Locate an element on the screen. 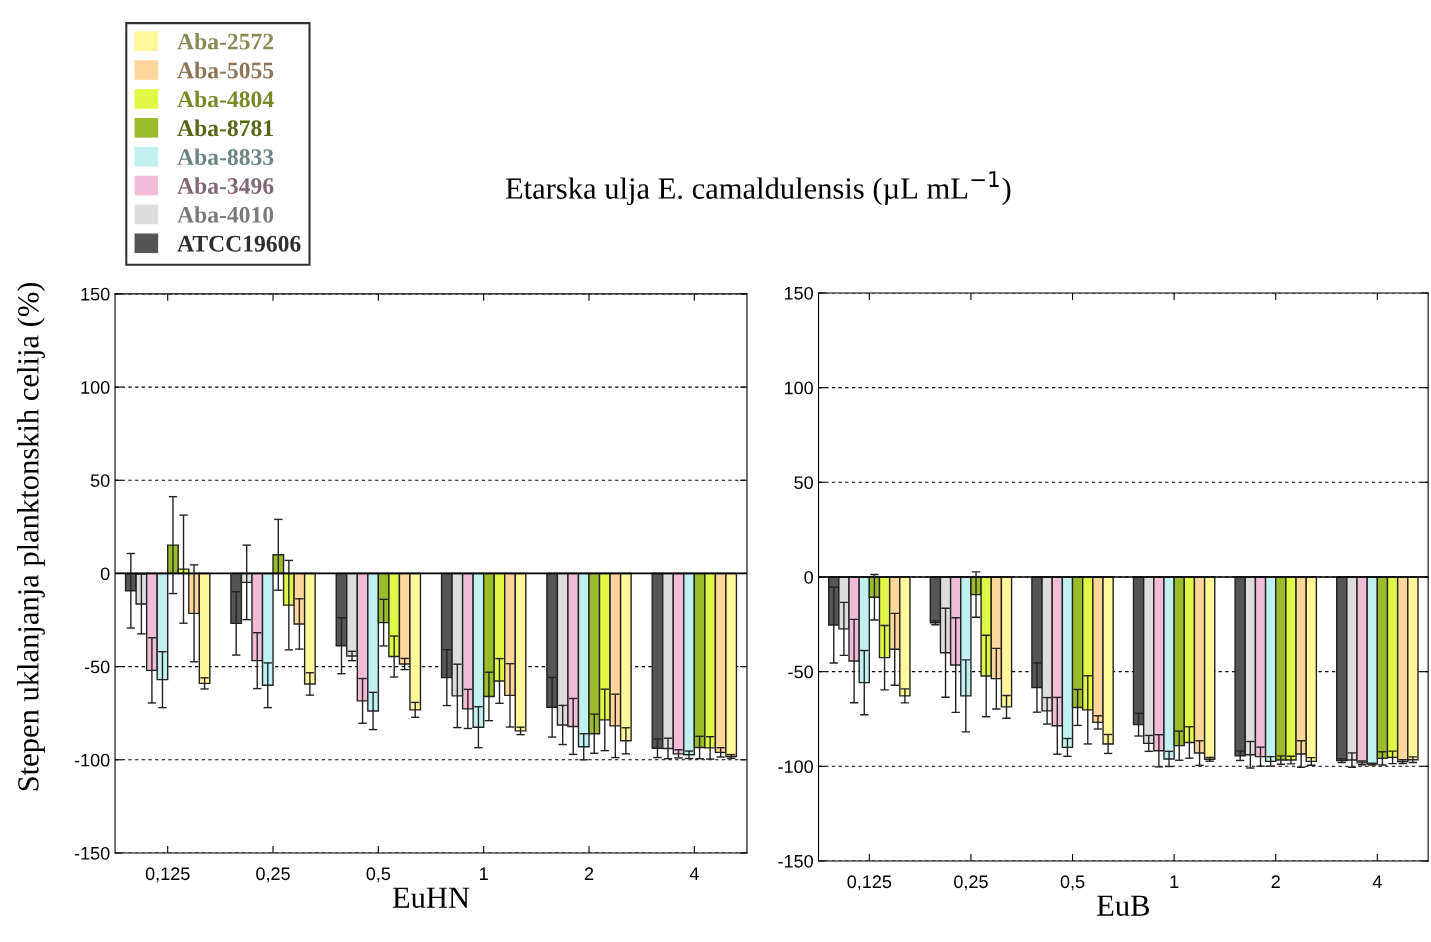 The height and width of the screenshot is (942, 1431). legend-label: Aba-8781 is located at coordinates (225, 128).